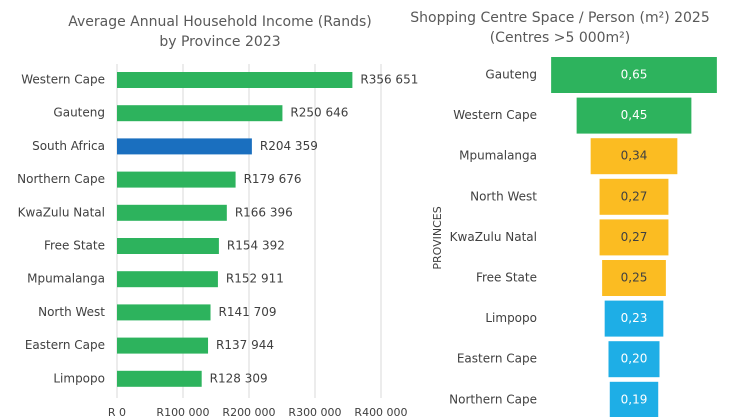 This screenshot has width=754, height=417. I want to click on value-label: R152 911, so click(255, 279).